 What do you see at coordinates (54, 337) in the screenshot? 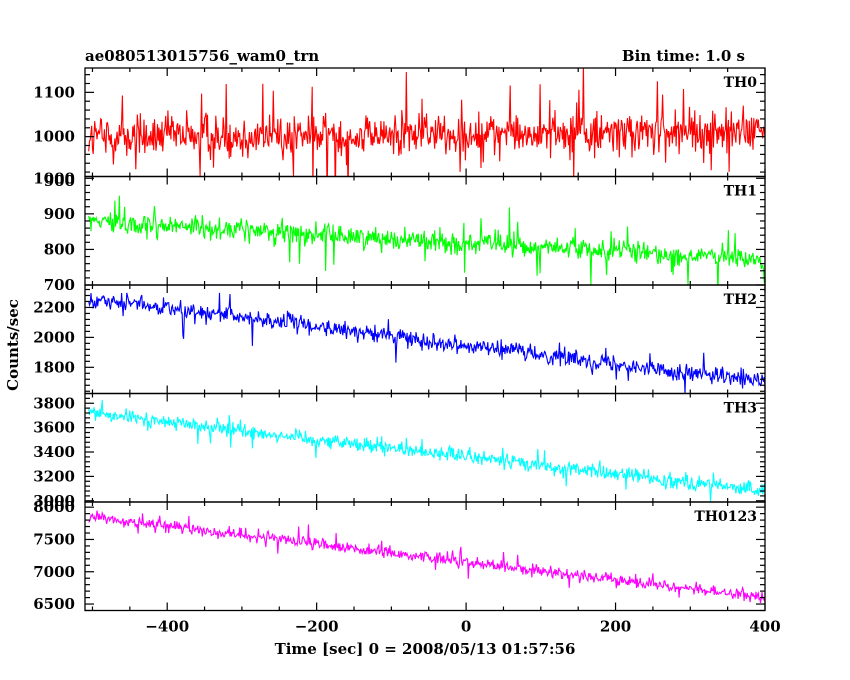
I see `y-tick-label: 2000` at bounding box center [54, 337].